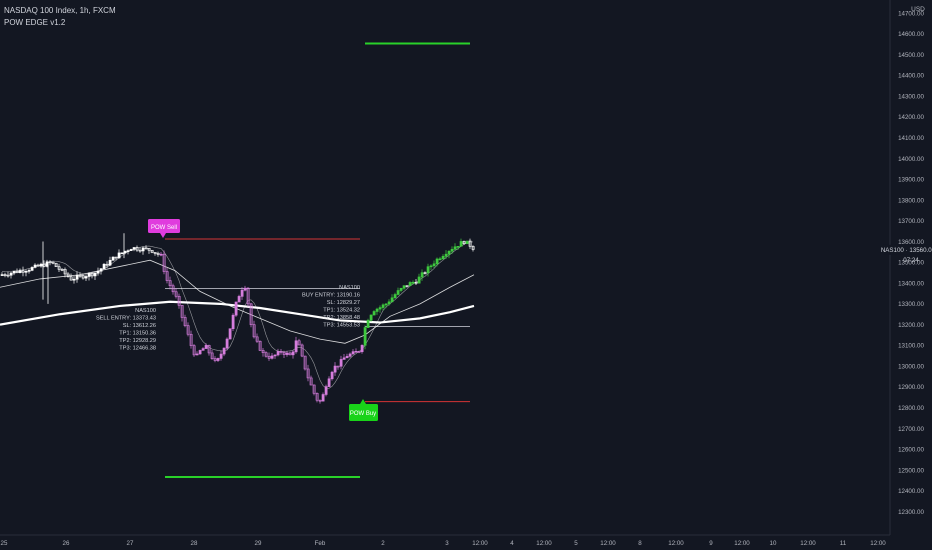 Image resolution: width=932 pixels, height=550 pixels. Describe the element at coordinates (139, 326) in the screenshot. I see `sell-info-line: SL: 13612.26` at that location.